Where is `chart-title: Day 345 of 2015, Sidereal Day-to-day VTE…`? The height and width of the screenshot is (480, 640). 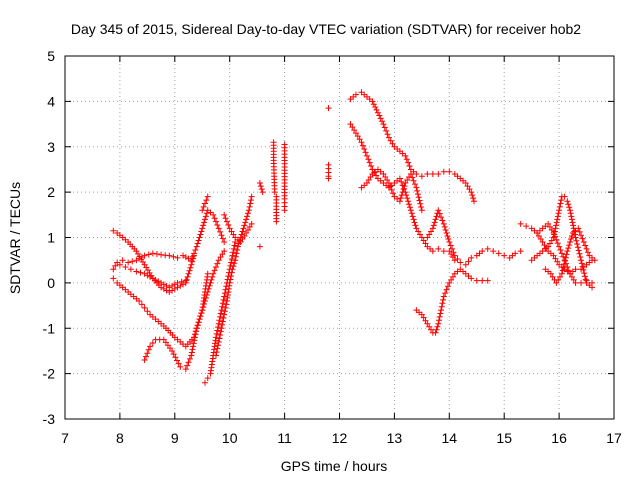 chart-title: Day 345 of 2015, Sidereal Day-to-day VTE… is located at coordinates (326, 29).